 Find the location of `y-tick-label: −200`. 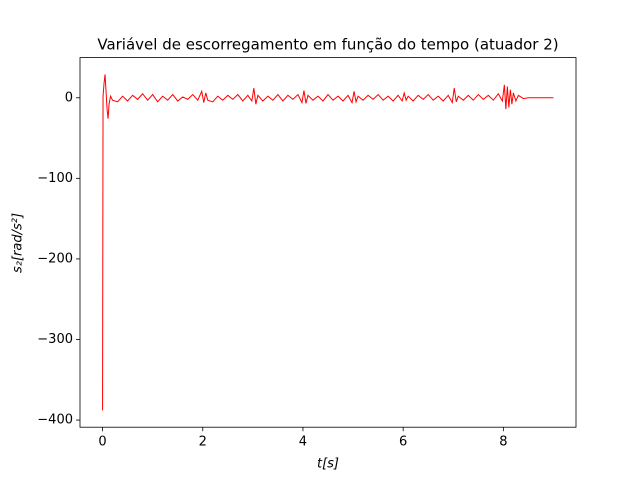

y-tick-label: −200 is located at coordinates (55, 258).